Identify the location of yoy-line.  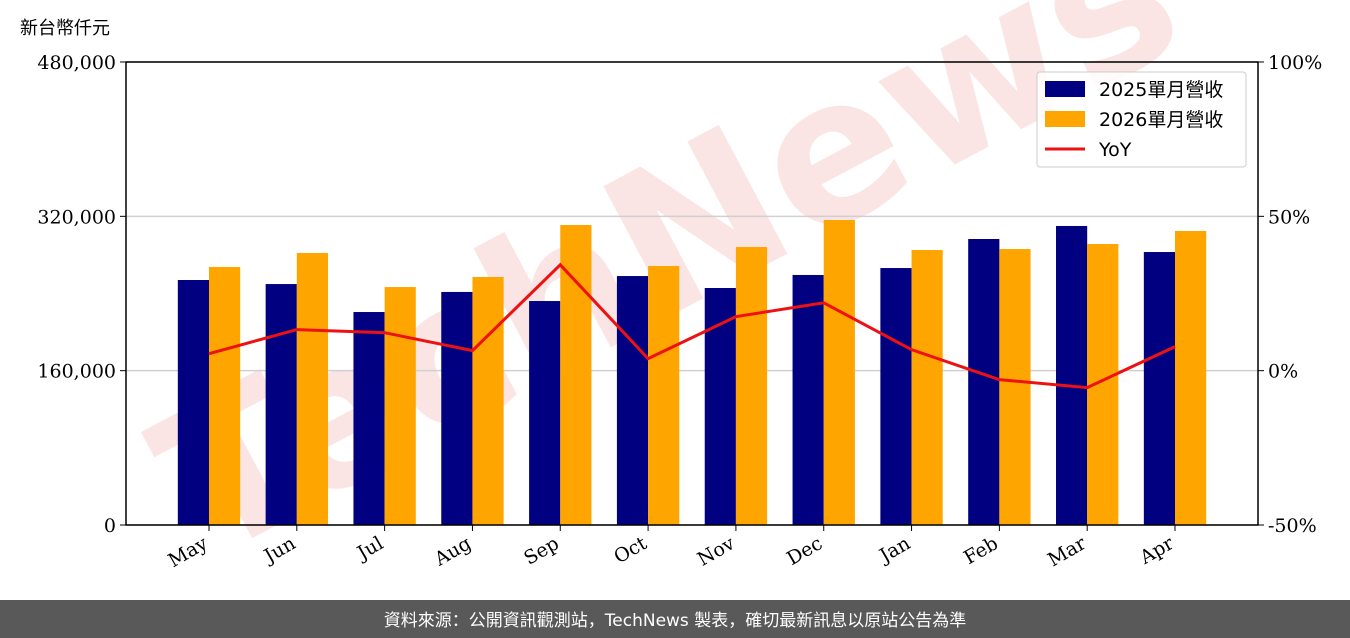
(692, 326).